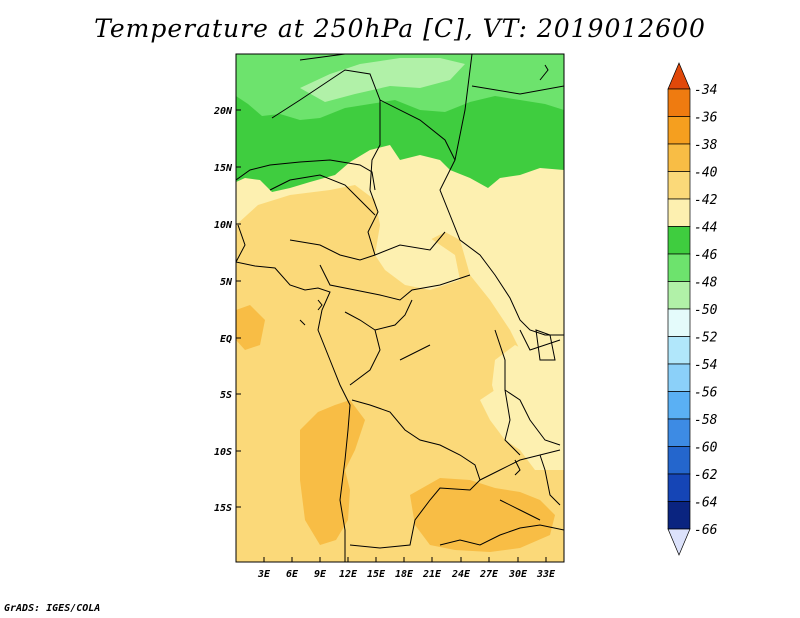 The height and width of the screenshot is (618, 800). I want to click on lon-label: 24E, so click(461, 574).